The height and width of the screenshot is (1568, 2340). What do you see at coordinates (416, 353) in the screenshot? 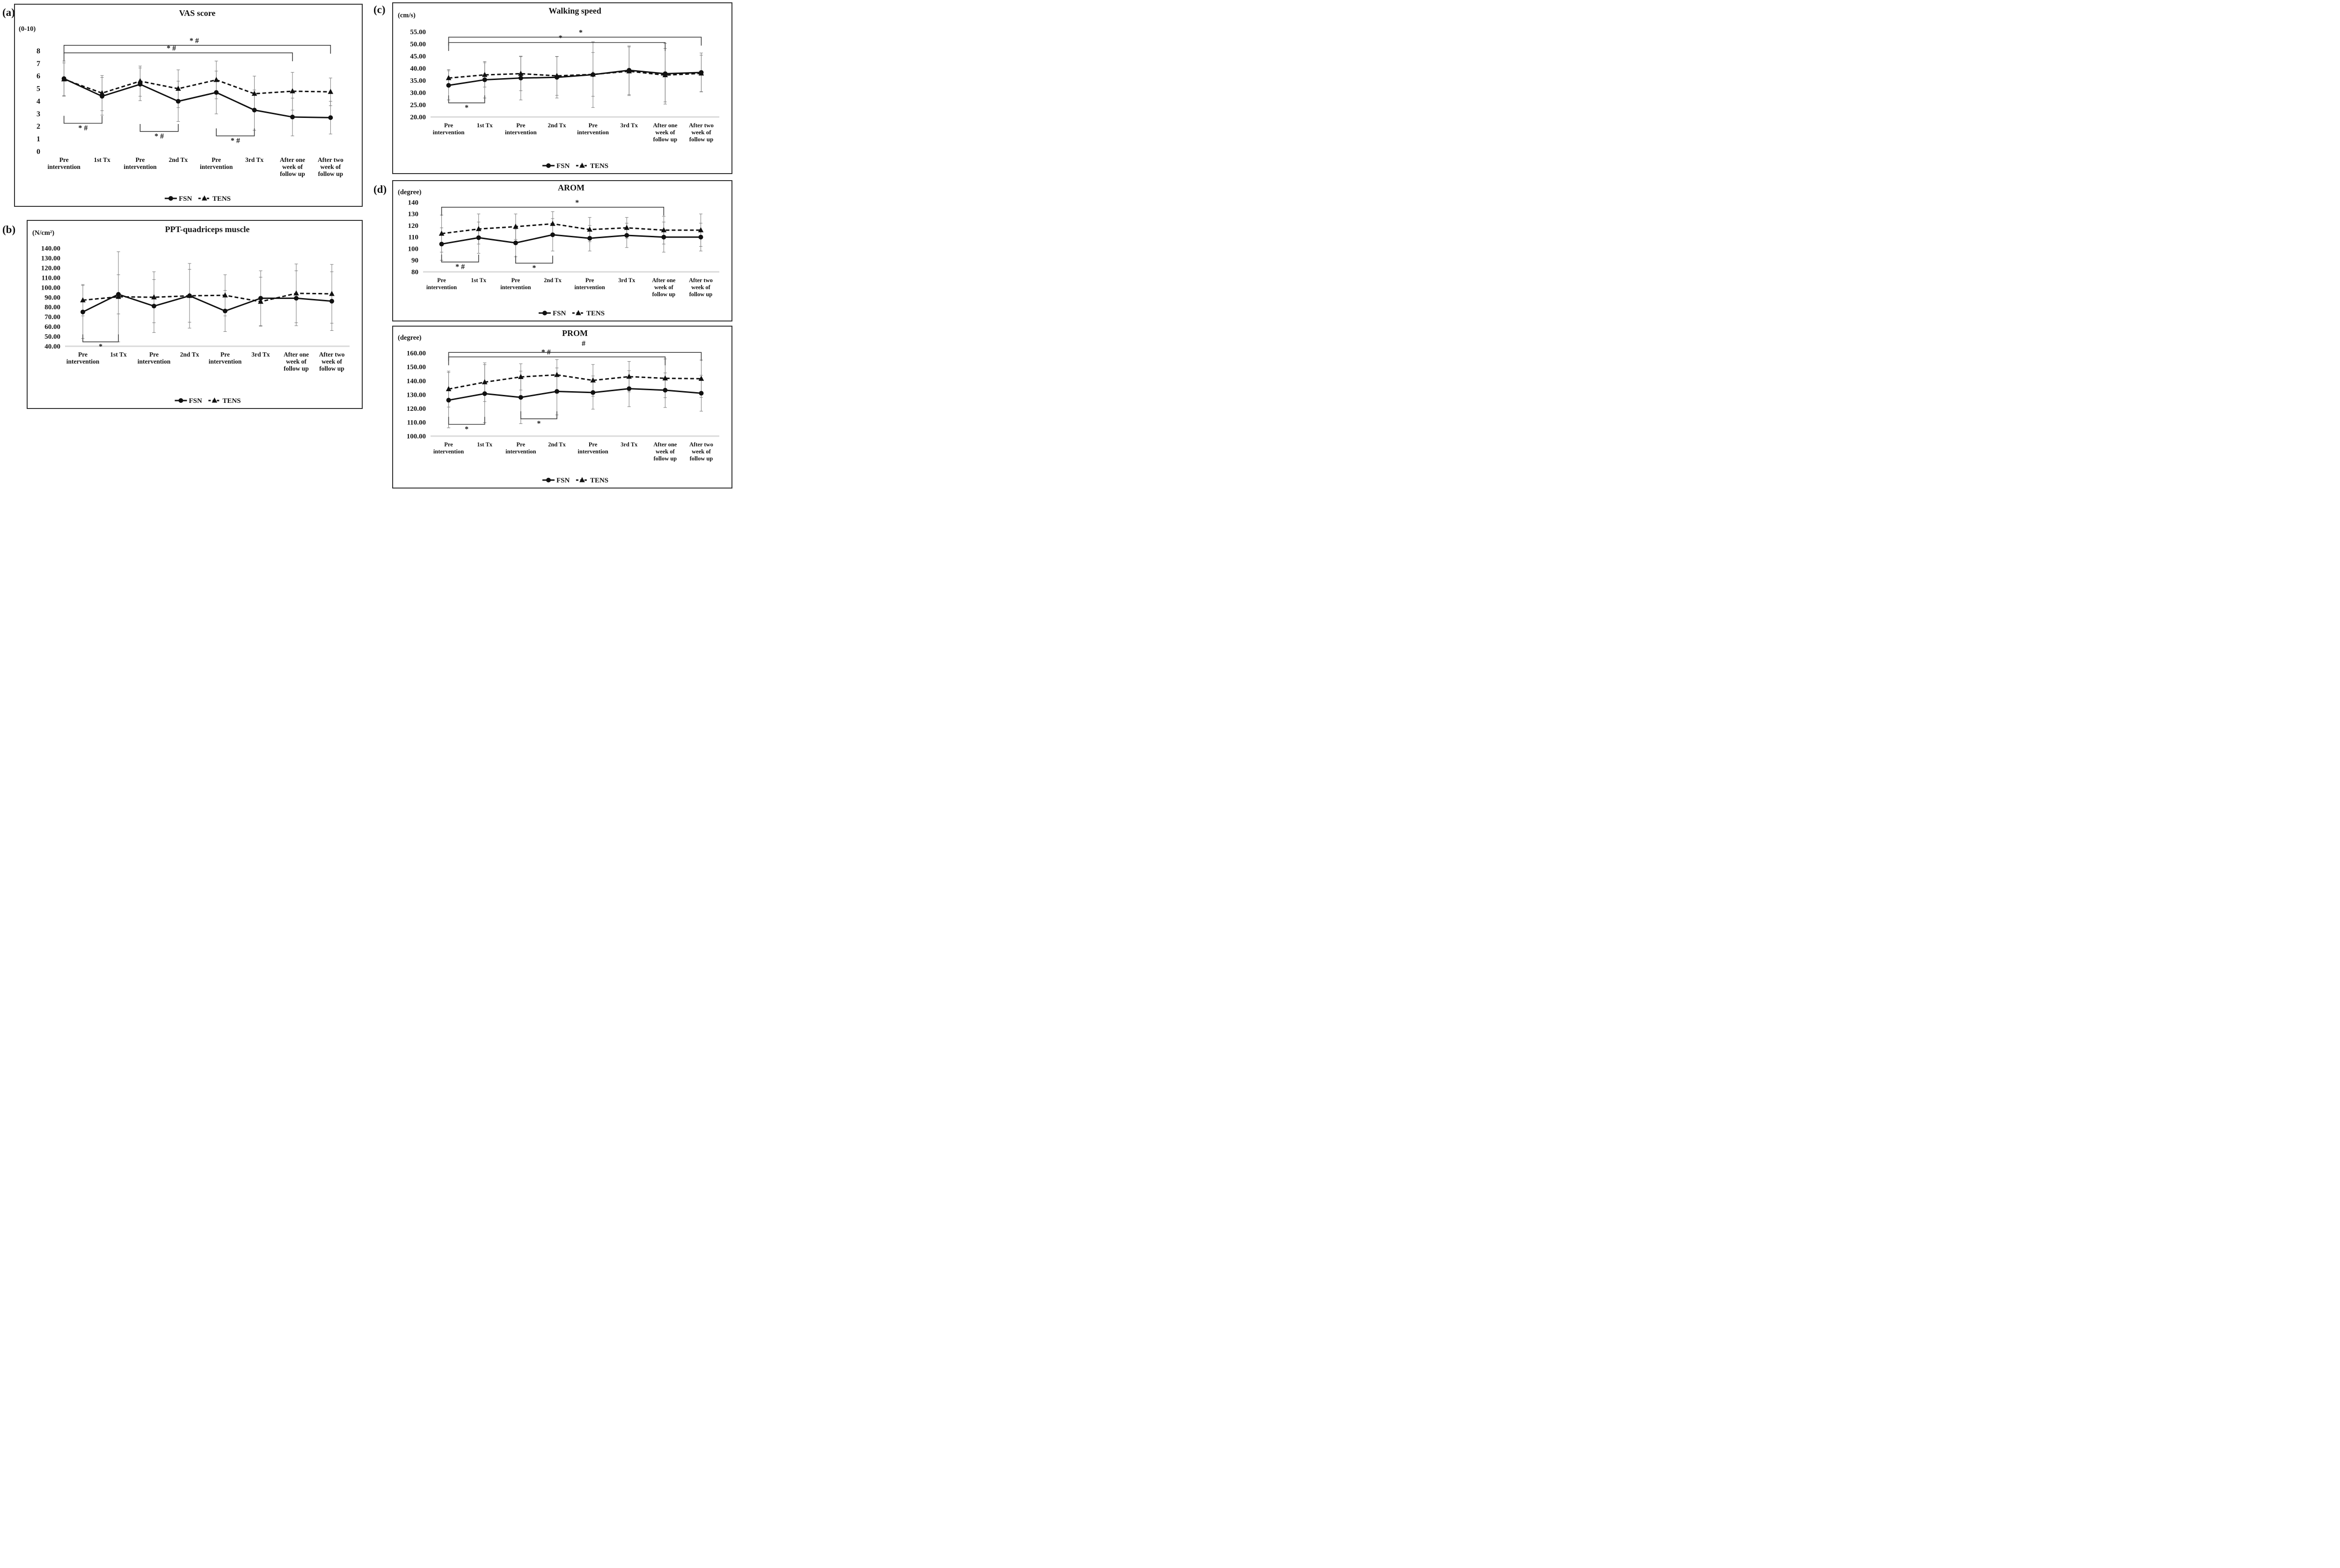
I see `y-tick-label: 160.00` at bounding box center [416, 353].